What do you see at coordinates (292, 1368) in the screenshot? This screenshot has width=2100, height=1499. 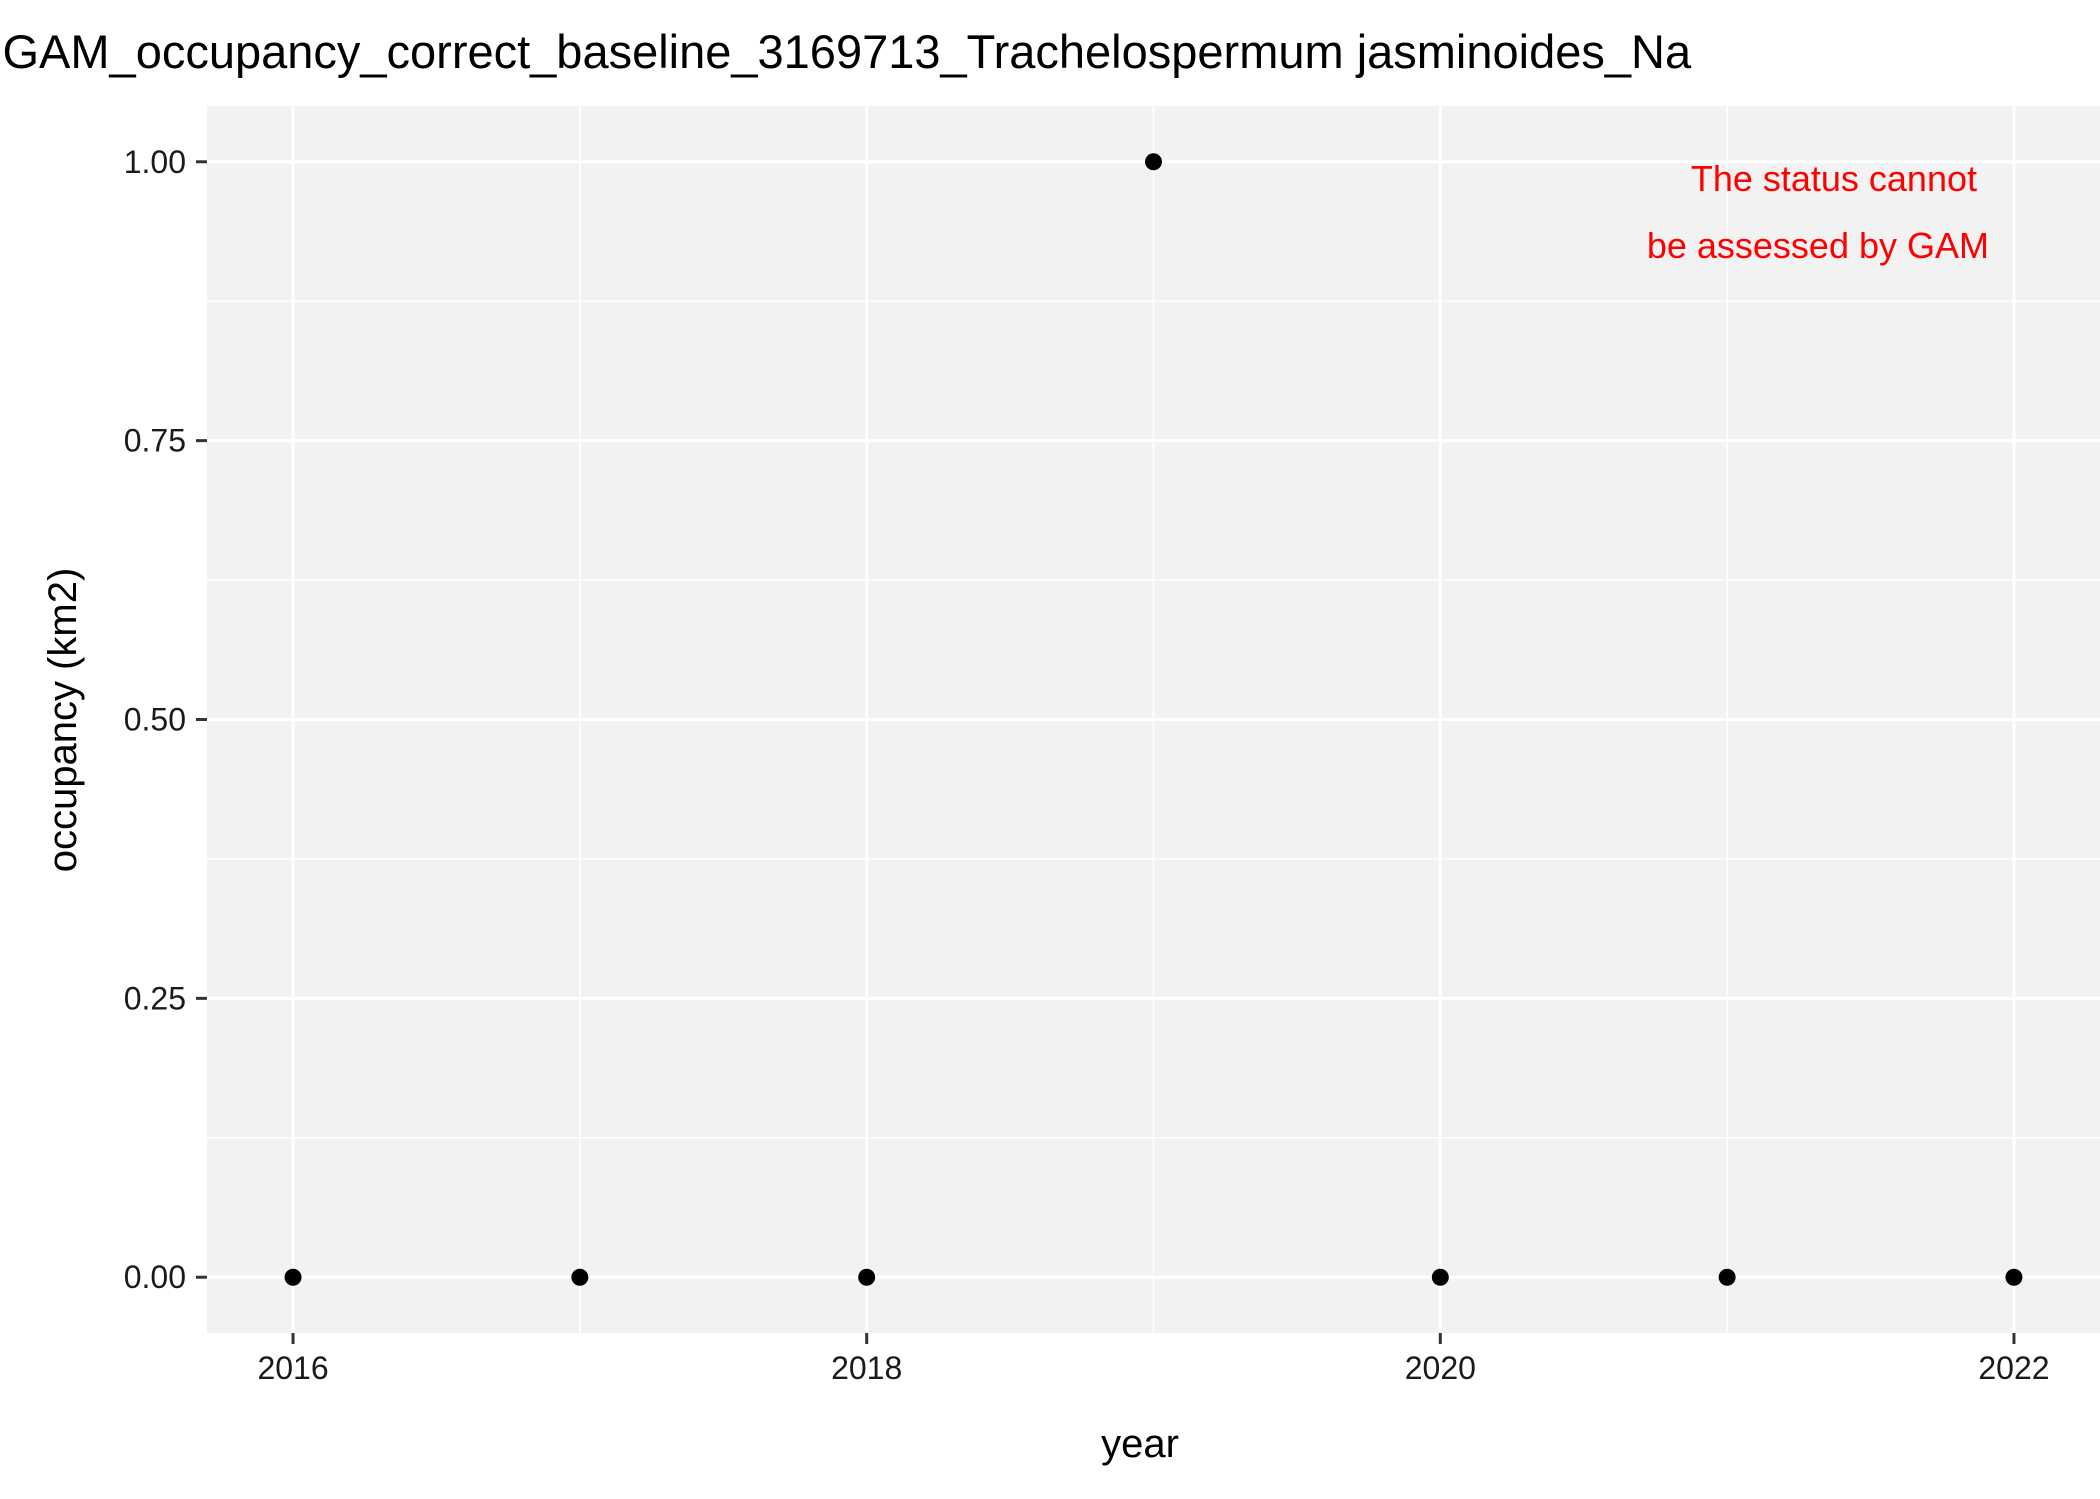 I see `x-tick-label: 2016` at bounding box center [292, 1368].